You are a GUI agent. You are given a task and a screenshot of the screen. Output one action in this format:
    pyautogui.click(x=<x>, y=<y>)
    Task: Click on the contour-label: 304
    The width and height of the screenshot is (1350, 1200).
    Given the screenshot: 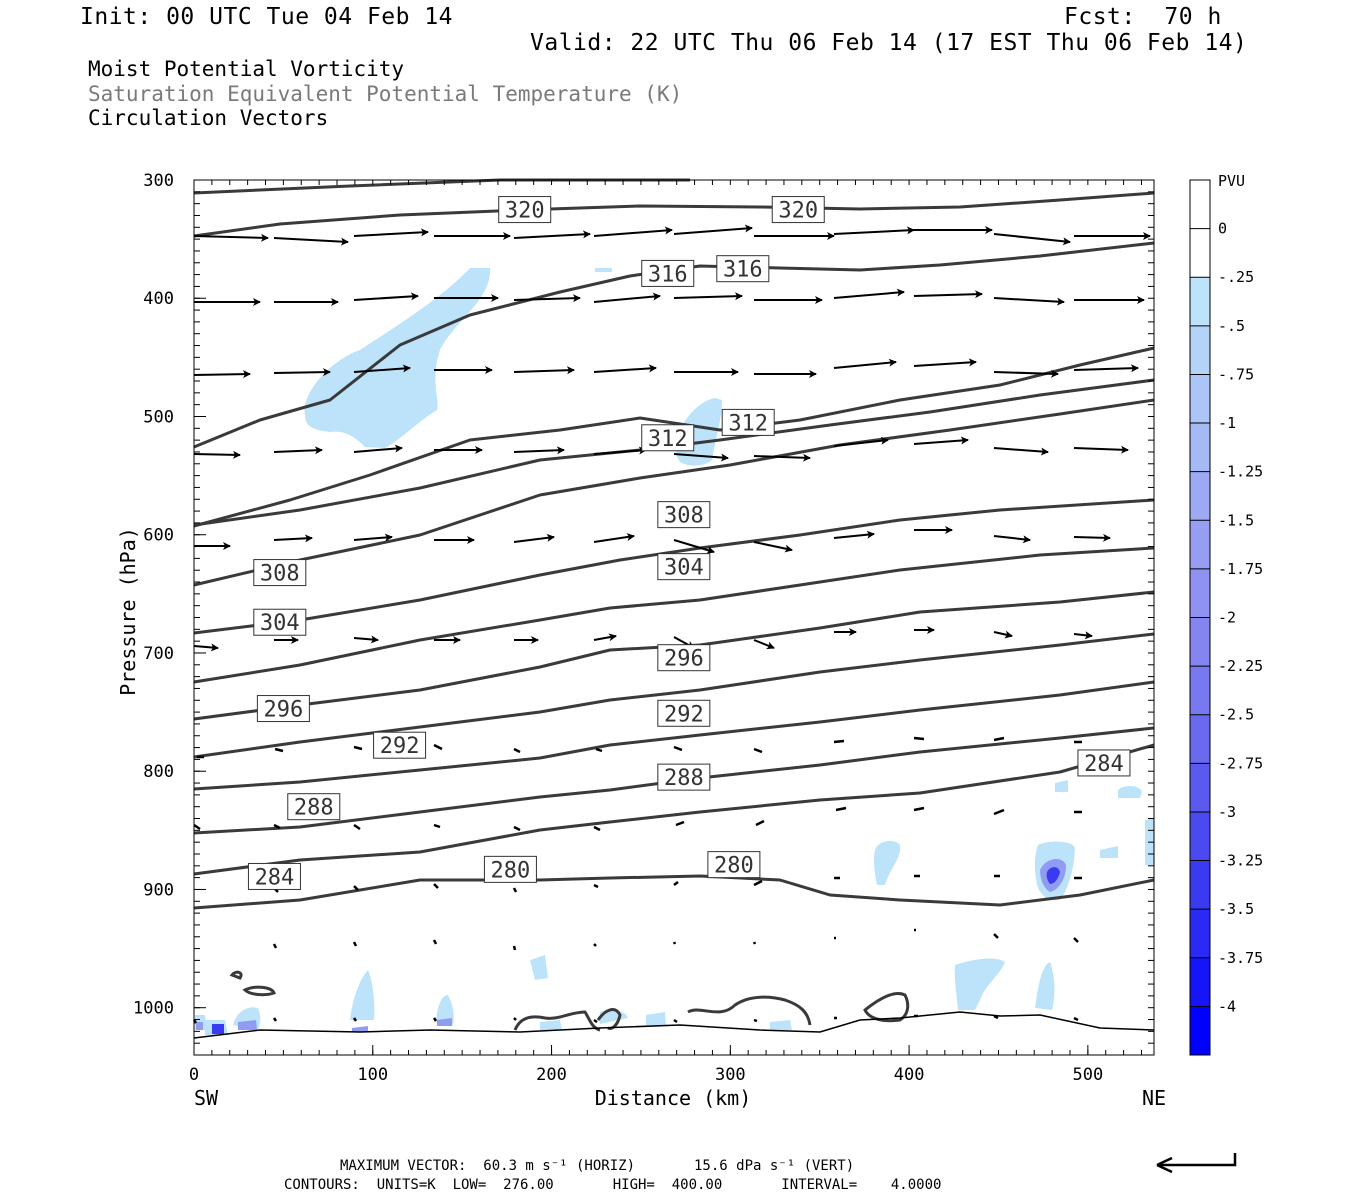 What is the action you would take?
    pyautogui.click(x=684, y=567)
    